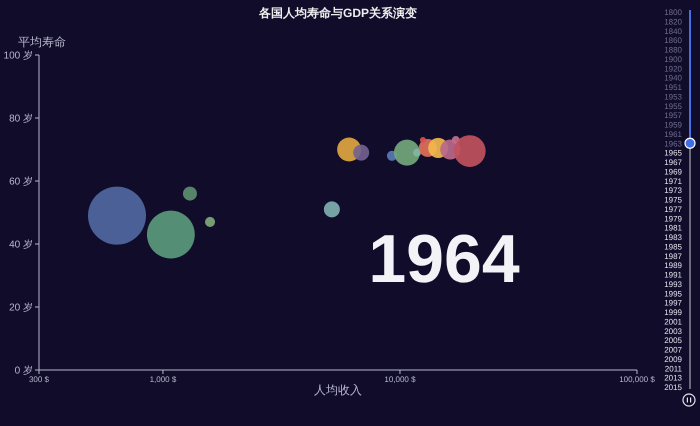 Image resolution: width=700 pixels, height=426 pixels. Describe the element at coordinates (673, 12) in the screenshot. I see `text: 1800` at that location.